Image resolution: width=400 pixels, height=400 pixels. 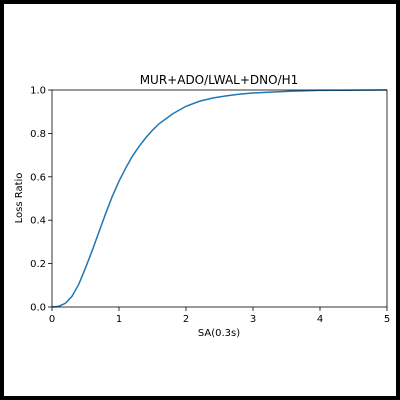 I want to click on x-tick-label: 3, so click(x=253, y=319).